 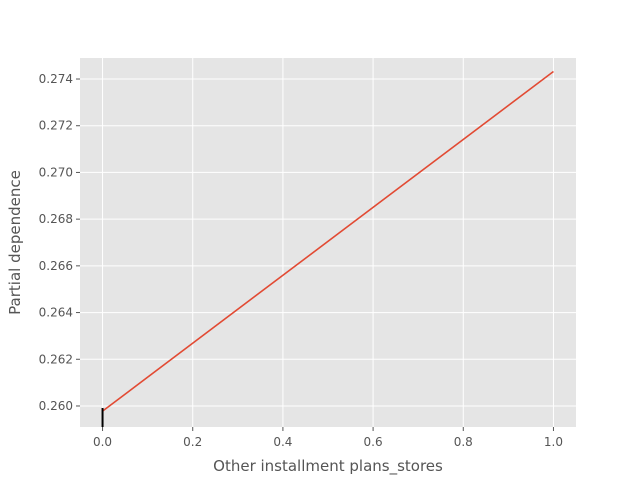 I want to click on y-tick-label: 0.264, so click(x=56, y=313).